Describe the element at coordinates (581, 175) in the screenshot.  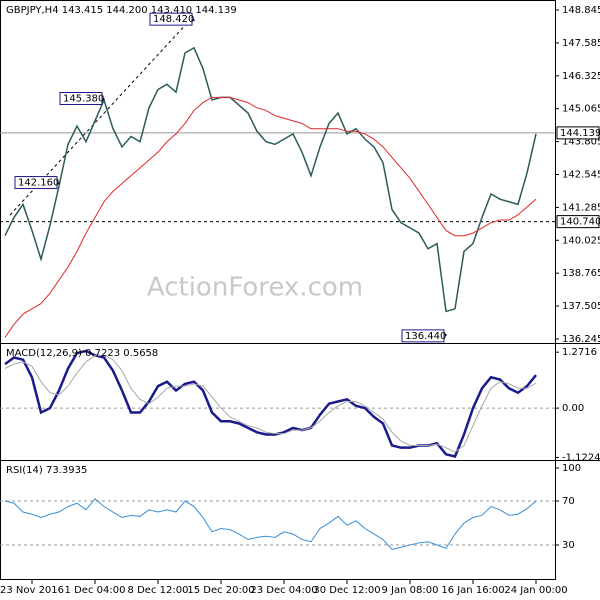
I see `y-tick-label: 142.545` at that location.